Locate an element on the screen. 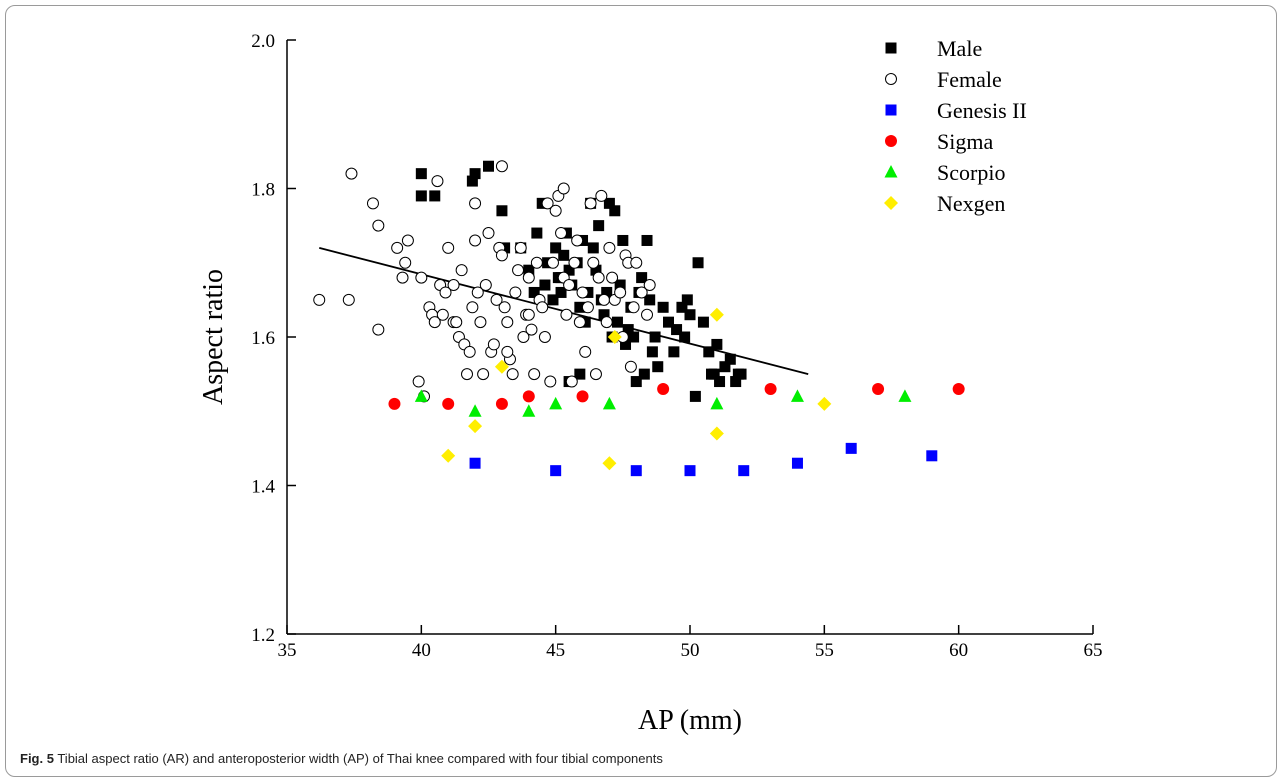 This screenshot has width=1282, height=782. series-female is located at coordinates (484, 281).